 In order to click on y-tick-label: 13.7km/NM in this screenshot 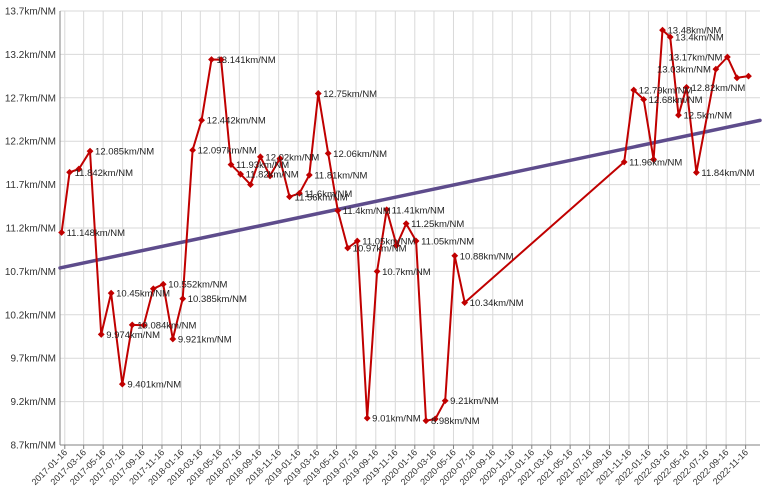, I will do `click(30, 12)`.